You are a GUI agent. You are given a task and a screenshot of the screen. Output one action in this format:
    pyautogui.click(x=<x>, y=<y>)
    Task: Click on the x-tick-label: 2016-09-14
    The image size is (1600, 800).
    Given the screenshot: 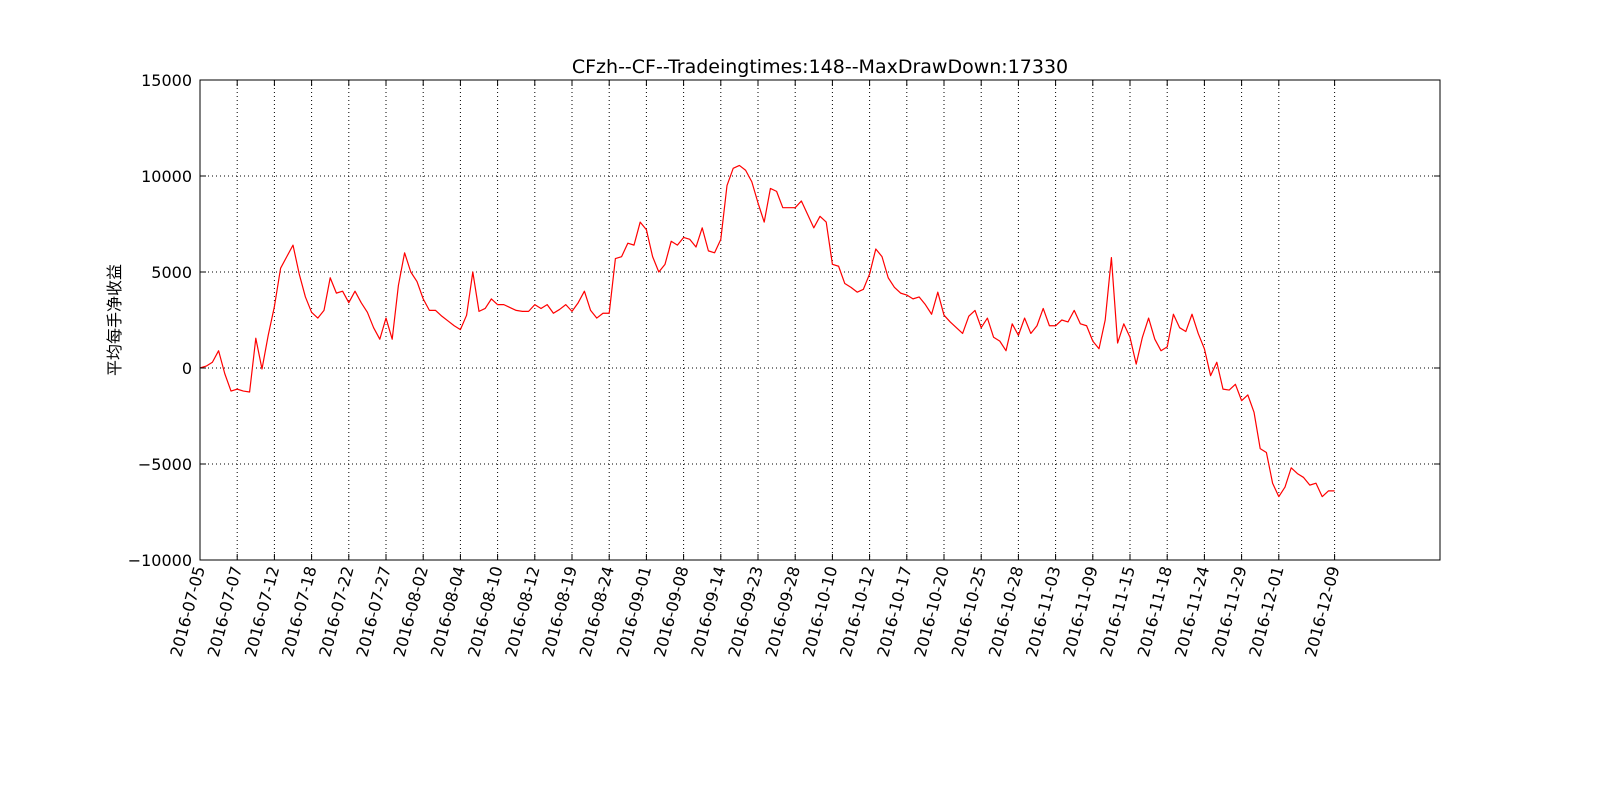 What is the action you would take?
    pyautogui.click(x=708, y=611)
    